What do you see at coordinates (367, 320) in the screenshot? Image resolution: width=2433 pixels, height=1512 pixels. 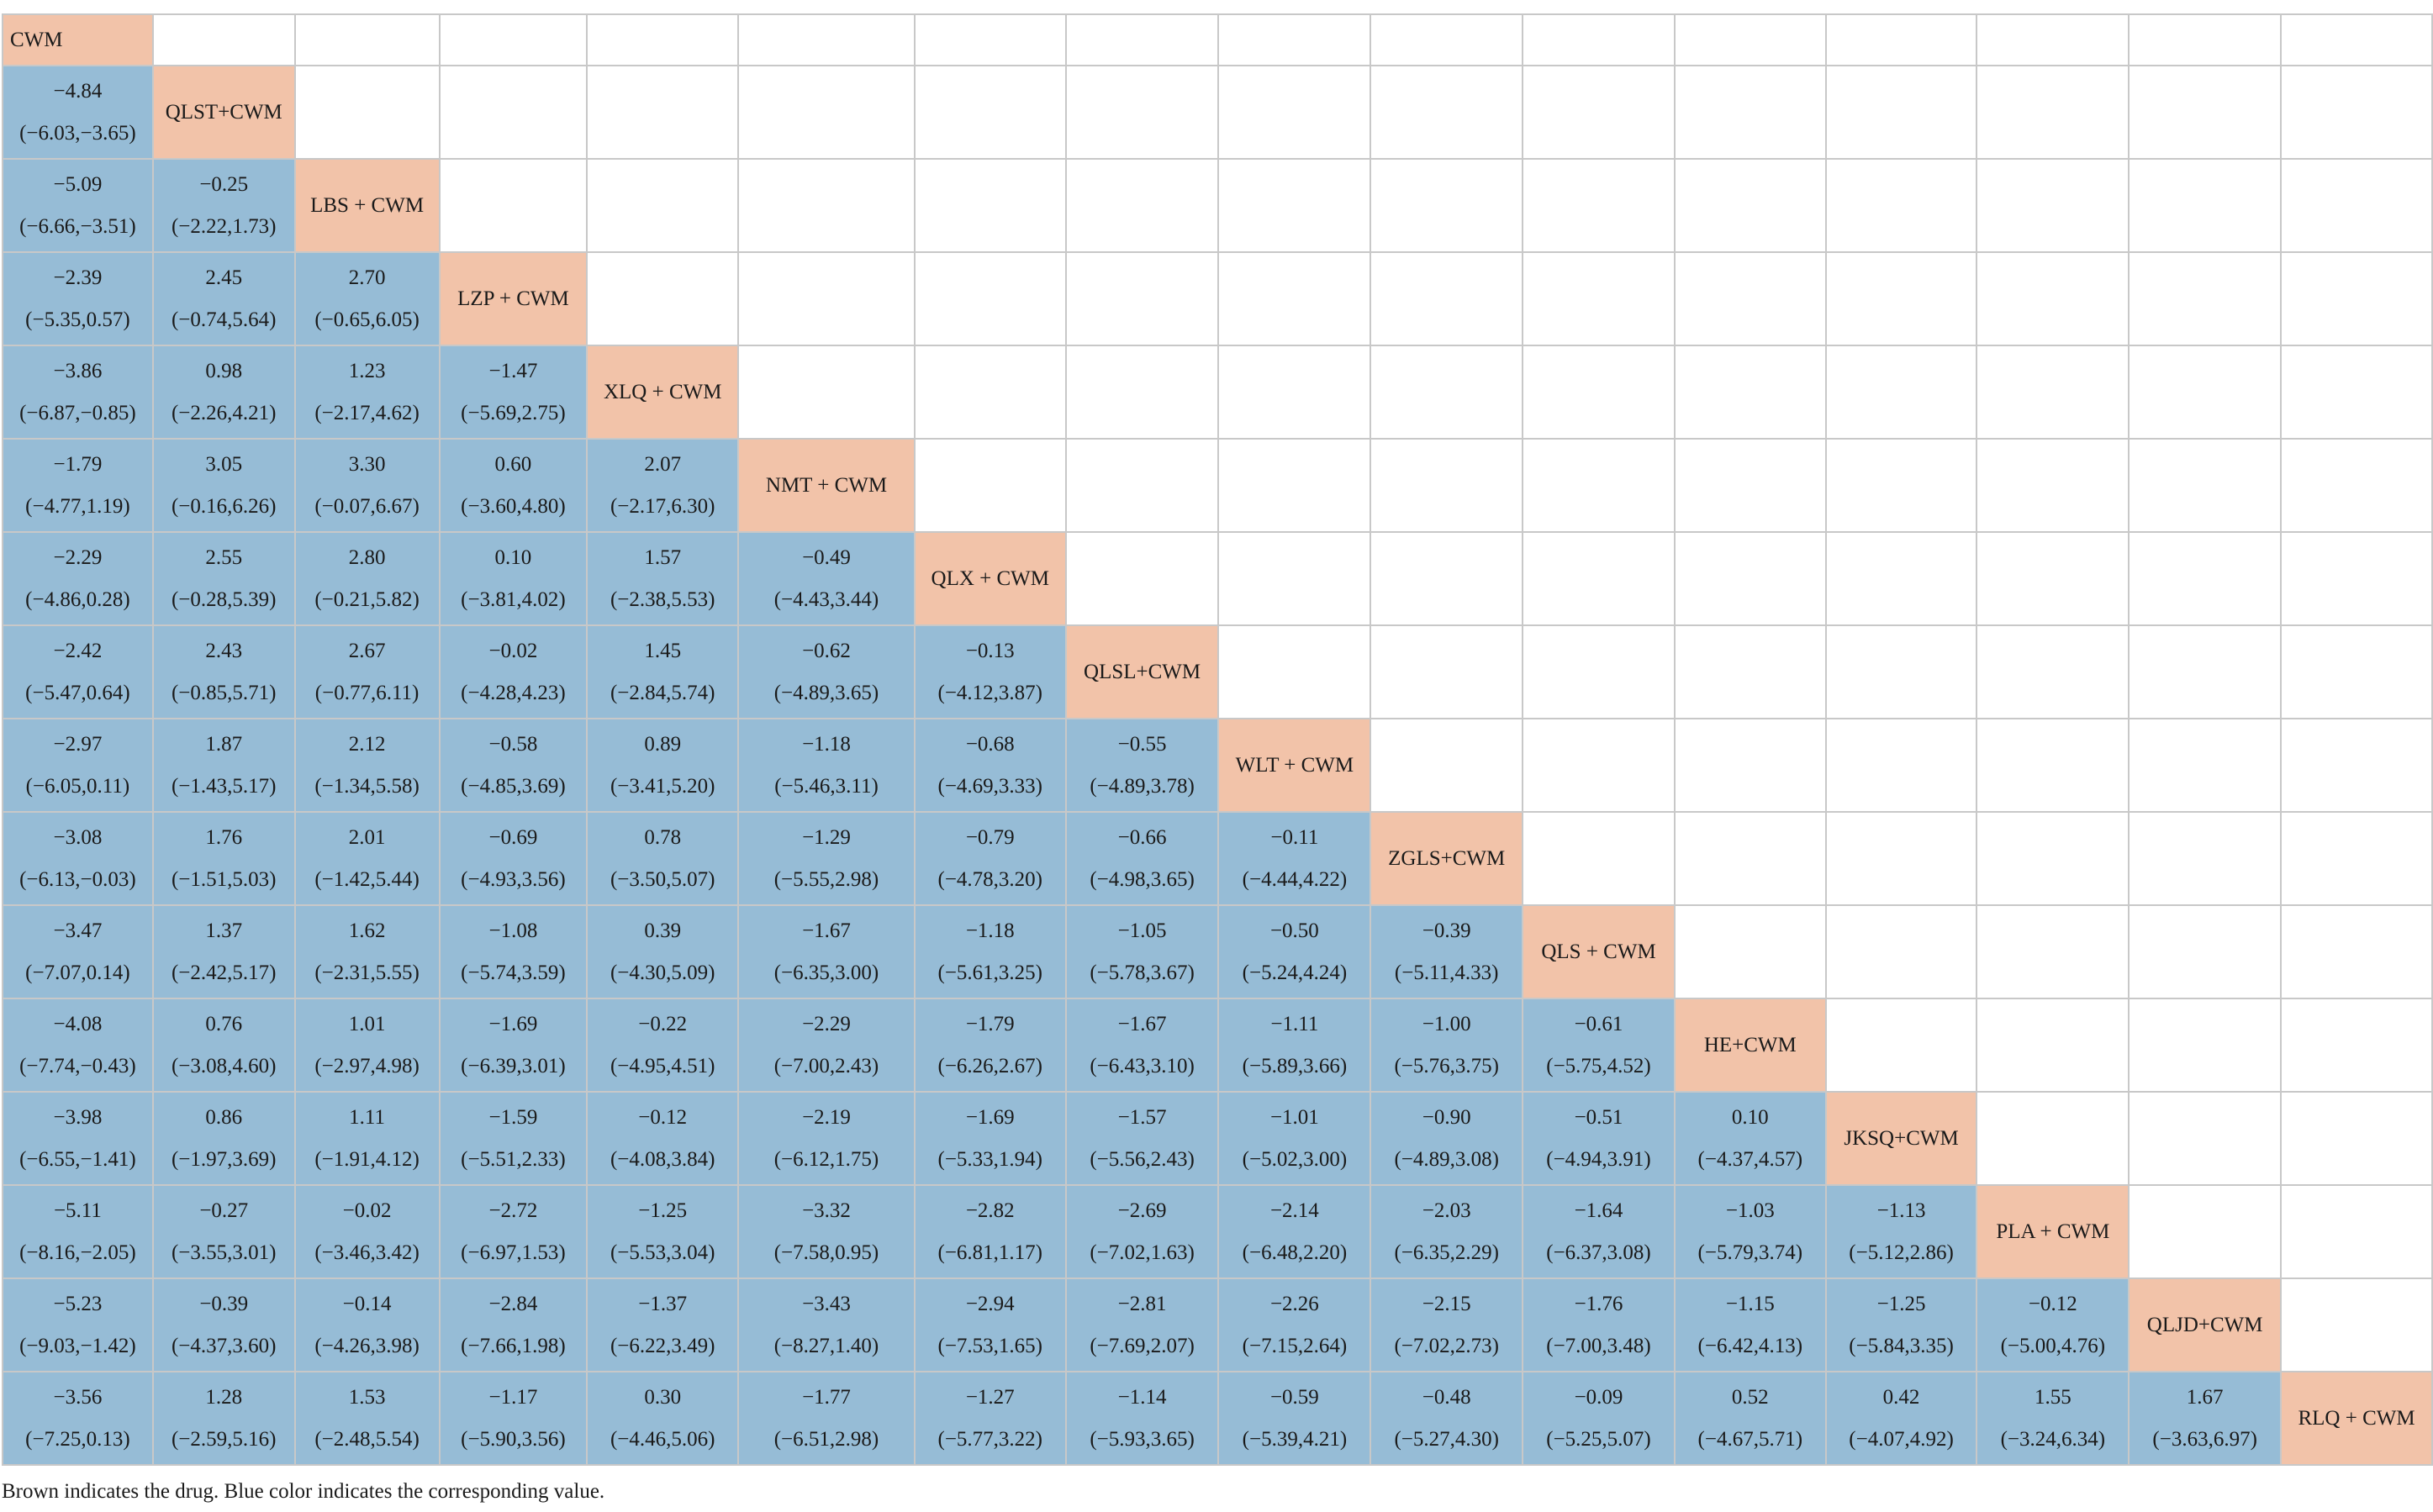 I see `confidence-interval: (−0.65,6.05)` at bounding box center [367, 320].